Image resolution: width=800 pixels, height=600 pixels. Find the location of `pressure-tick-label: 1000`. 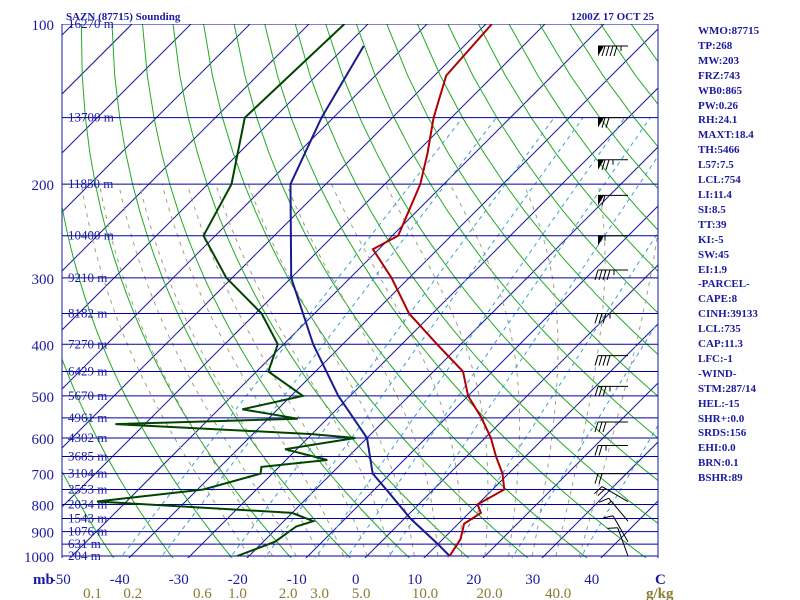

pressure-tick-label: 1000 is located at coordinates (39, 558).